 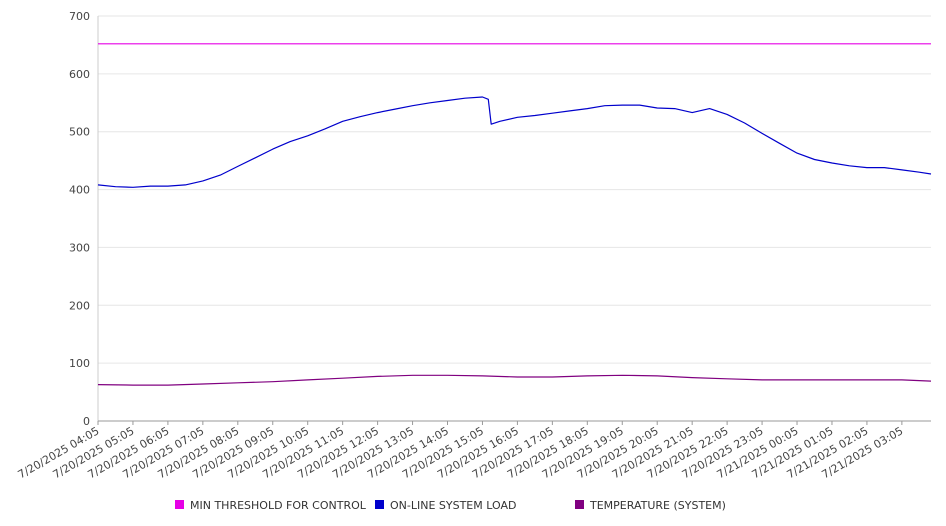 What do you see at coordinates (453, 505) in the screenshot?
I see `legend-label: ON-LINE SYSTEM LOAD` at bounding box center [453, 505].